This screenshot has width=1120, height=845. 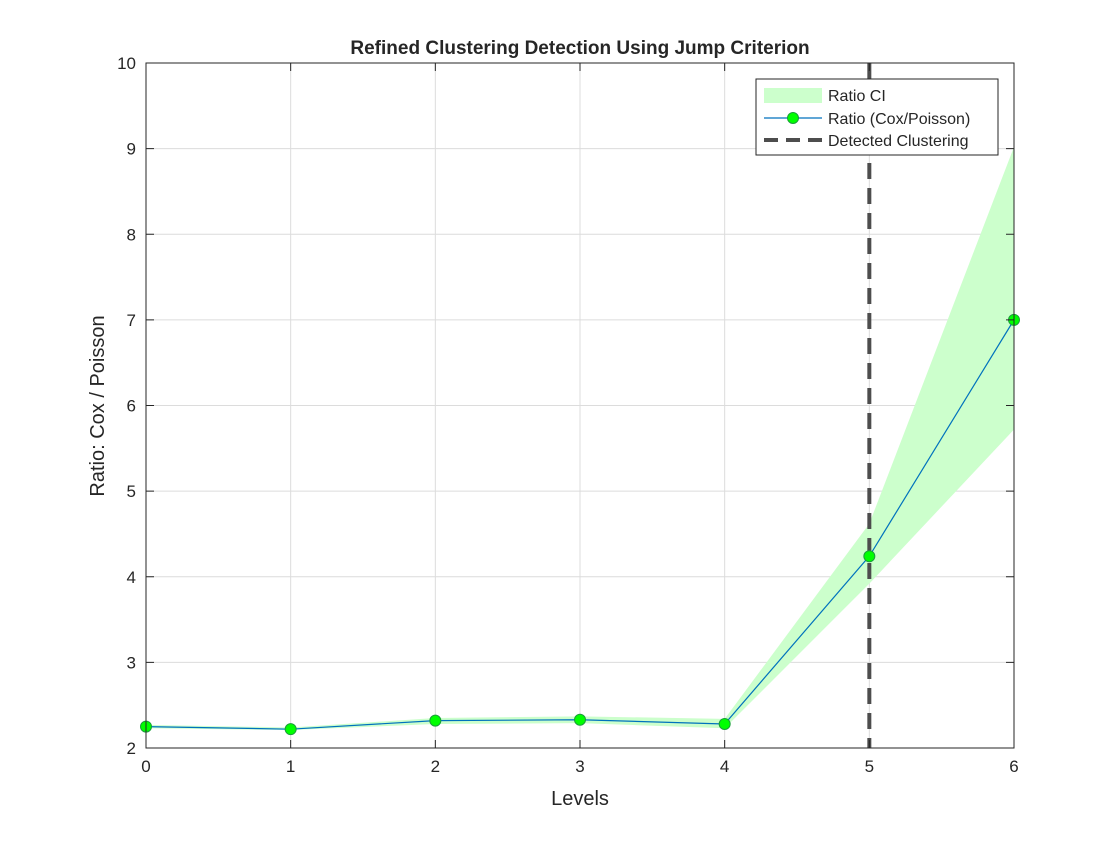 What do you see at coordinates (898, 141) in the screenshot?
I see `legend-vline-label: Detected Clustering` at bounding box center [898, 141].